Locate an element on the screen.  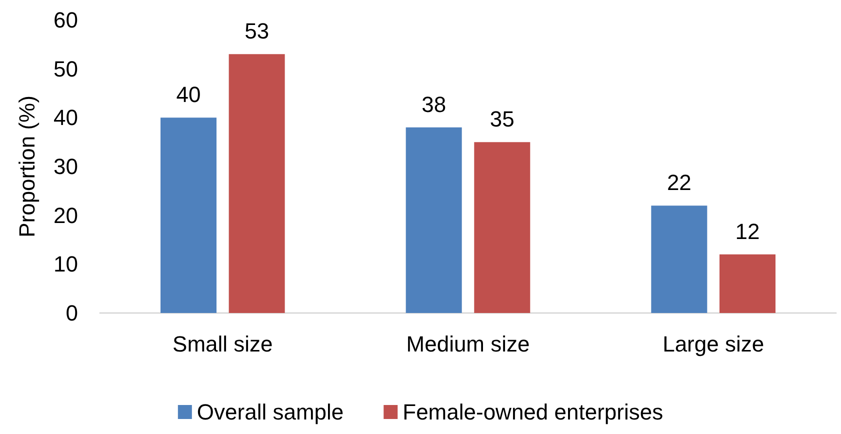
y-tick-label: 0 is located at coordinates (72, 313).